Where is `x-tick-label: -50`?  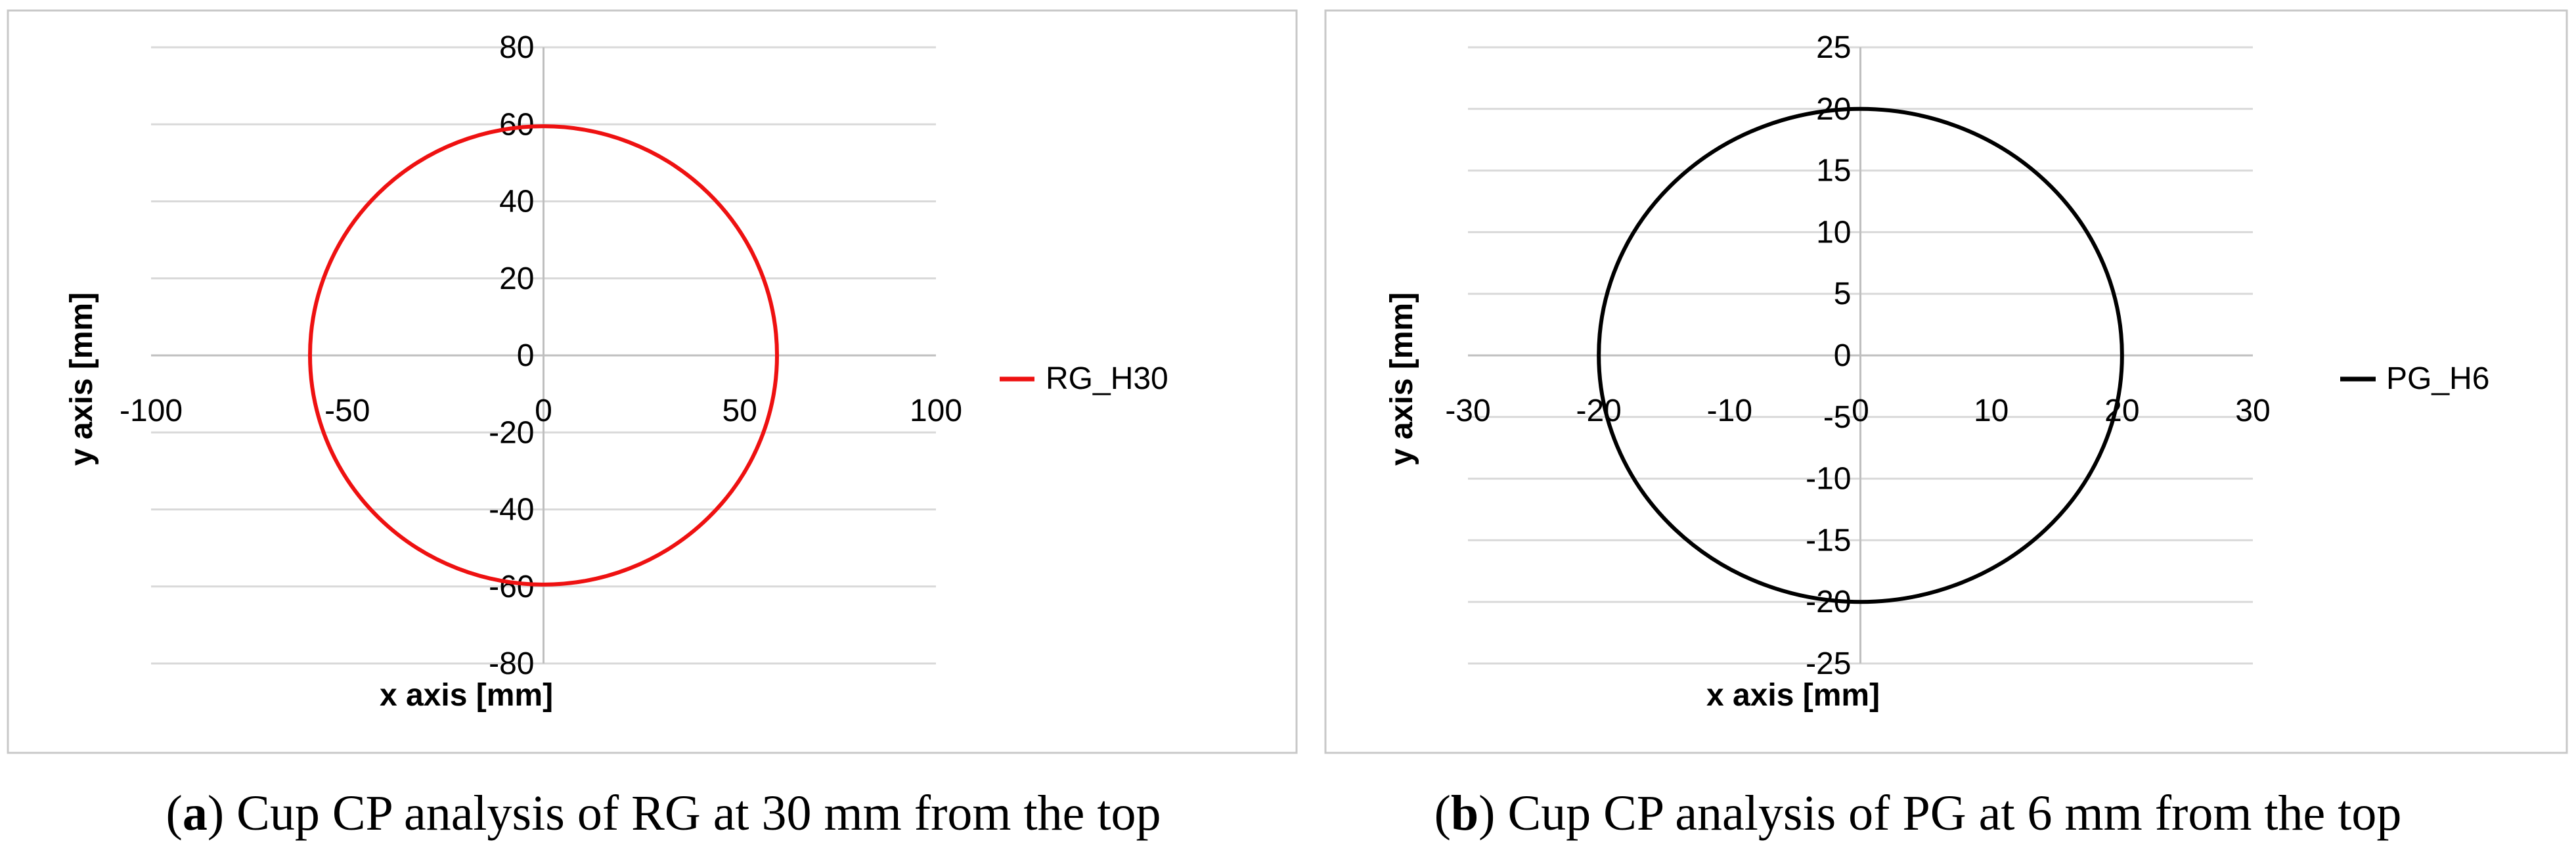 x-tick-label: -50 is located at coordinates (347, 410).